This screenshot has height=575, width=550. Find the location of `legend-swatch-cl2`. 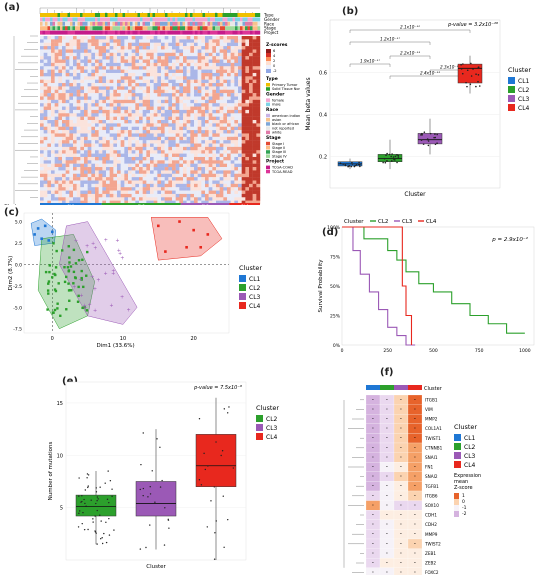

legend-swatch-cl2 is located at coordinates (242, 287).